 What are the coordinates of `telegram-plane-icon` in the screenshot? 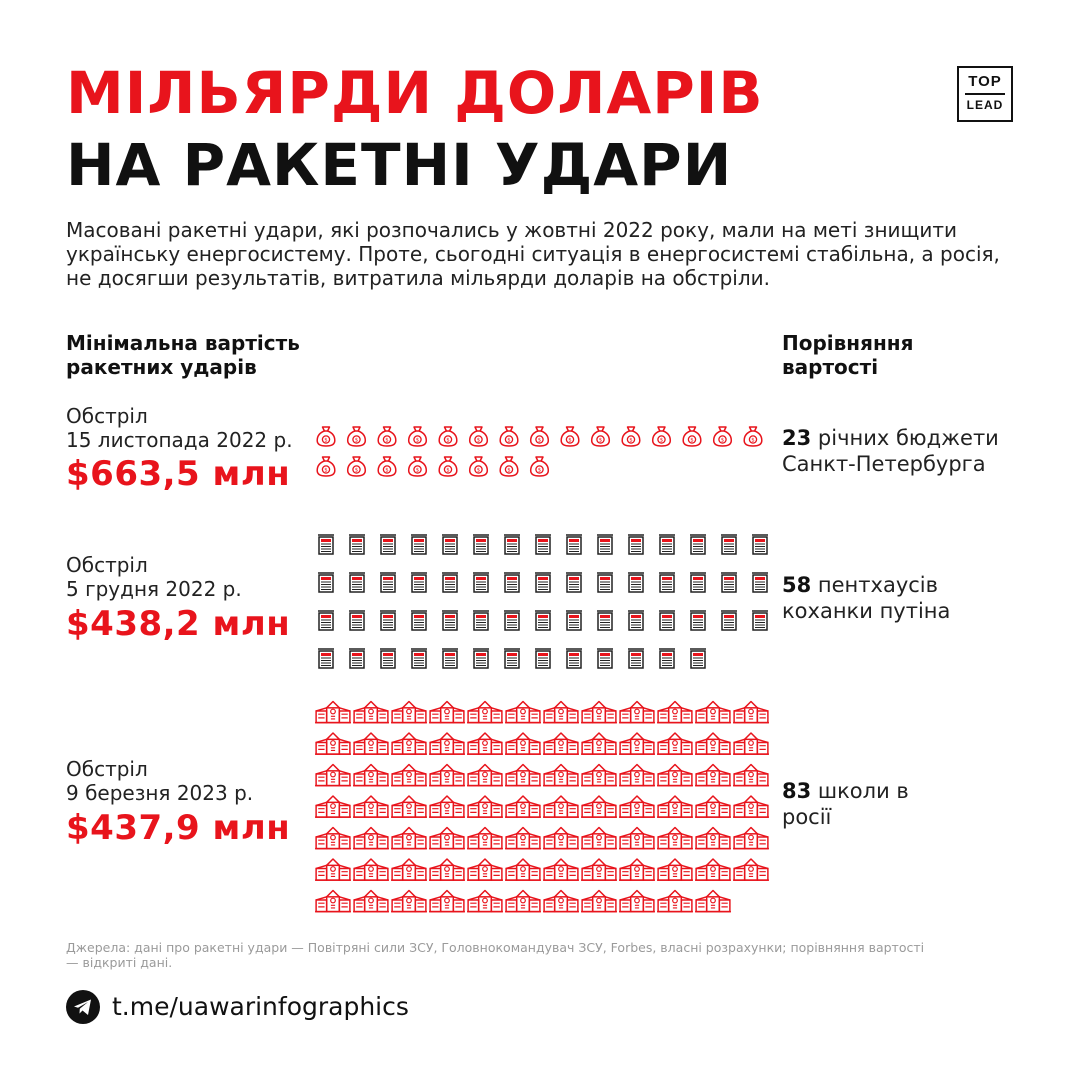 It's located at (82, 1007).